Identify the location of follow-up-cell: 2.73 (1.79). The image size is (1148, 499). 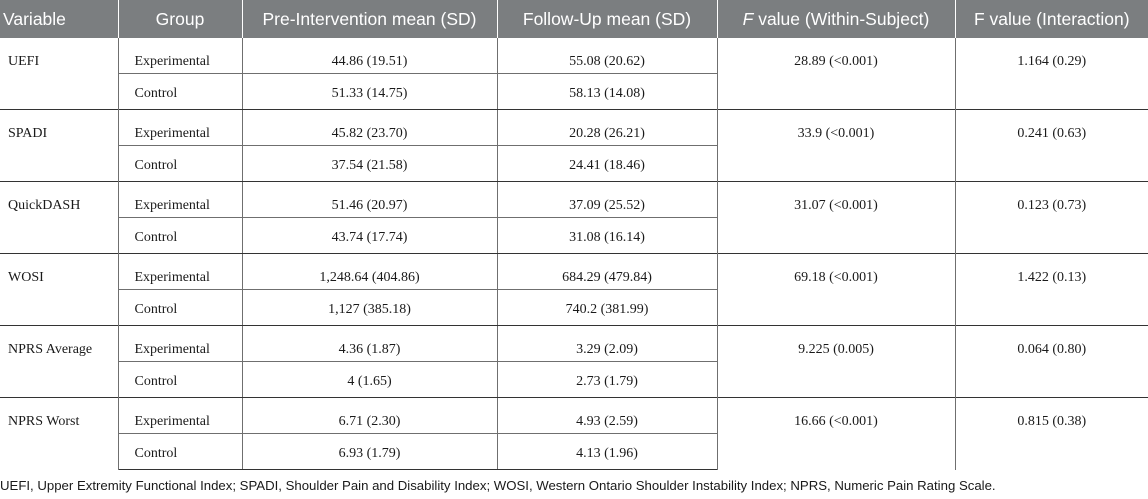
(606, 379).